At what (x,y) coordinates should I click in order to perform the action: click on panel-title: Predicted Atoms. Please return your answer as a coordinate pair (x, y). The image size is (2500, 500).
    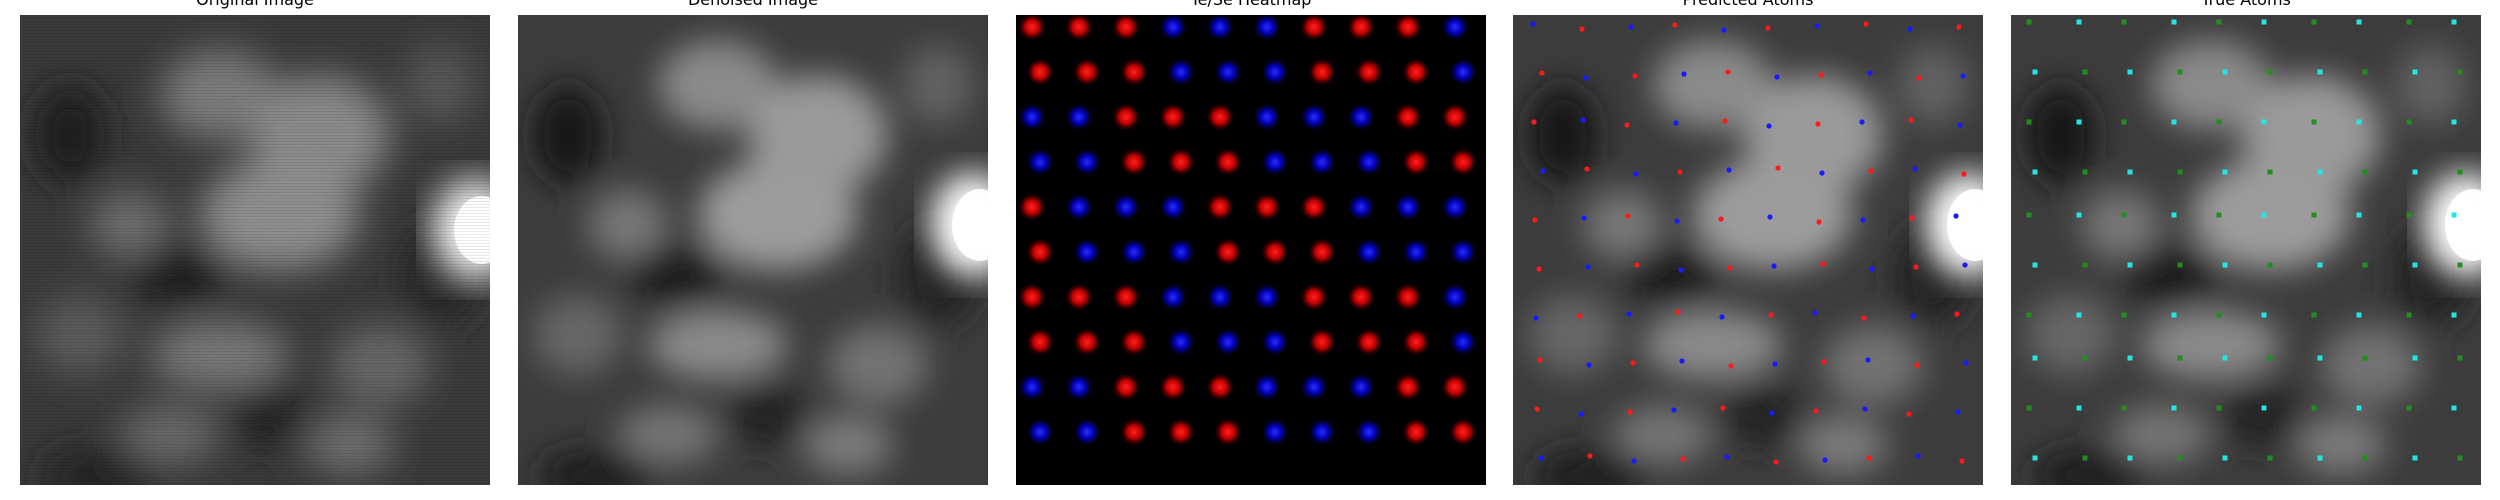
    Looking at the image, I should click on (1748, 4).